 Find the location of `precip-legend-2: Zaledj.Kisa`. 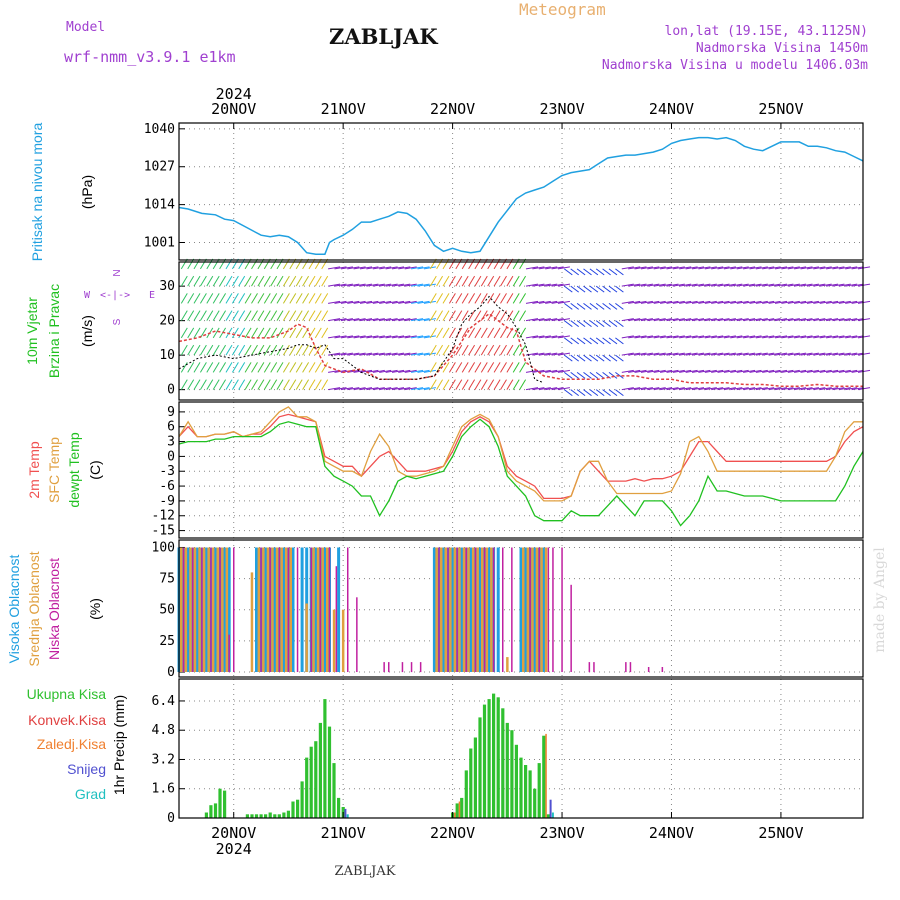

precip-legend-2: Zaledj.Kisa is located at coordinates (71, 744).